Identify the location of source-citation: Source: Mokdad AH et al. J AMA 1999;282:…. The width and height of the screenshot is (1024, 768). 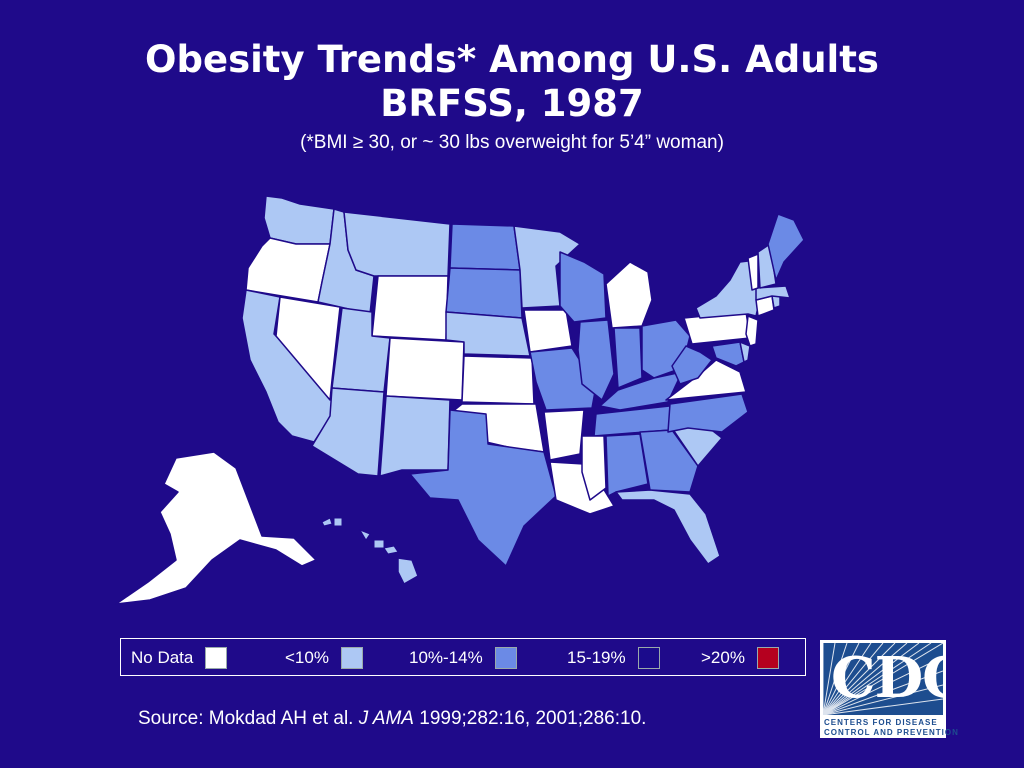
(392, 719).